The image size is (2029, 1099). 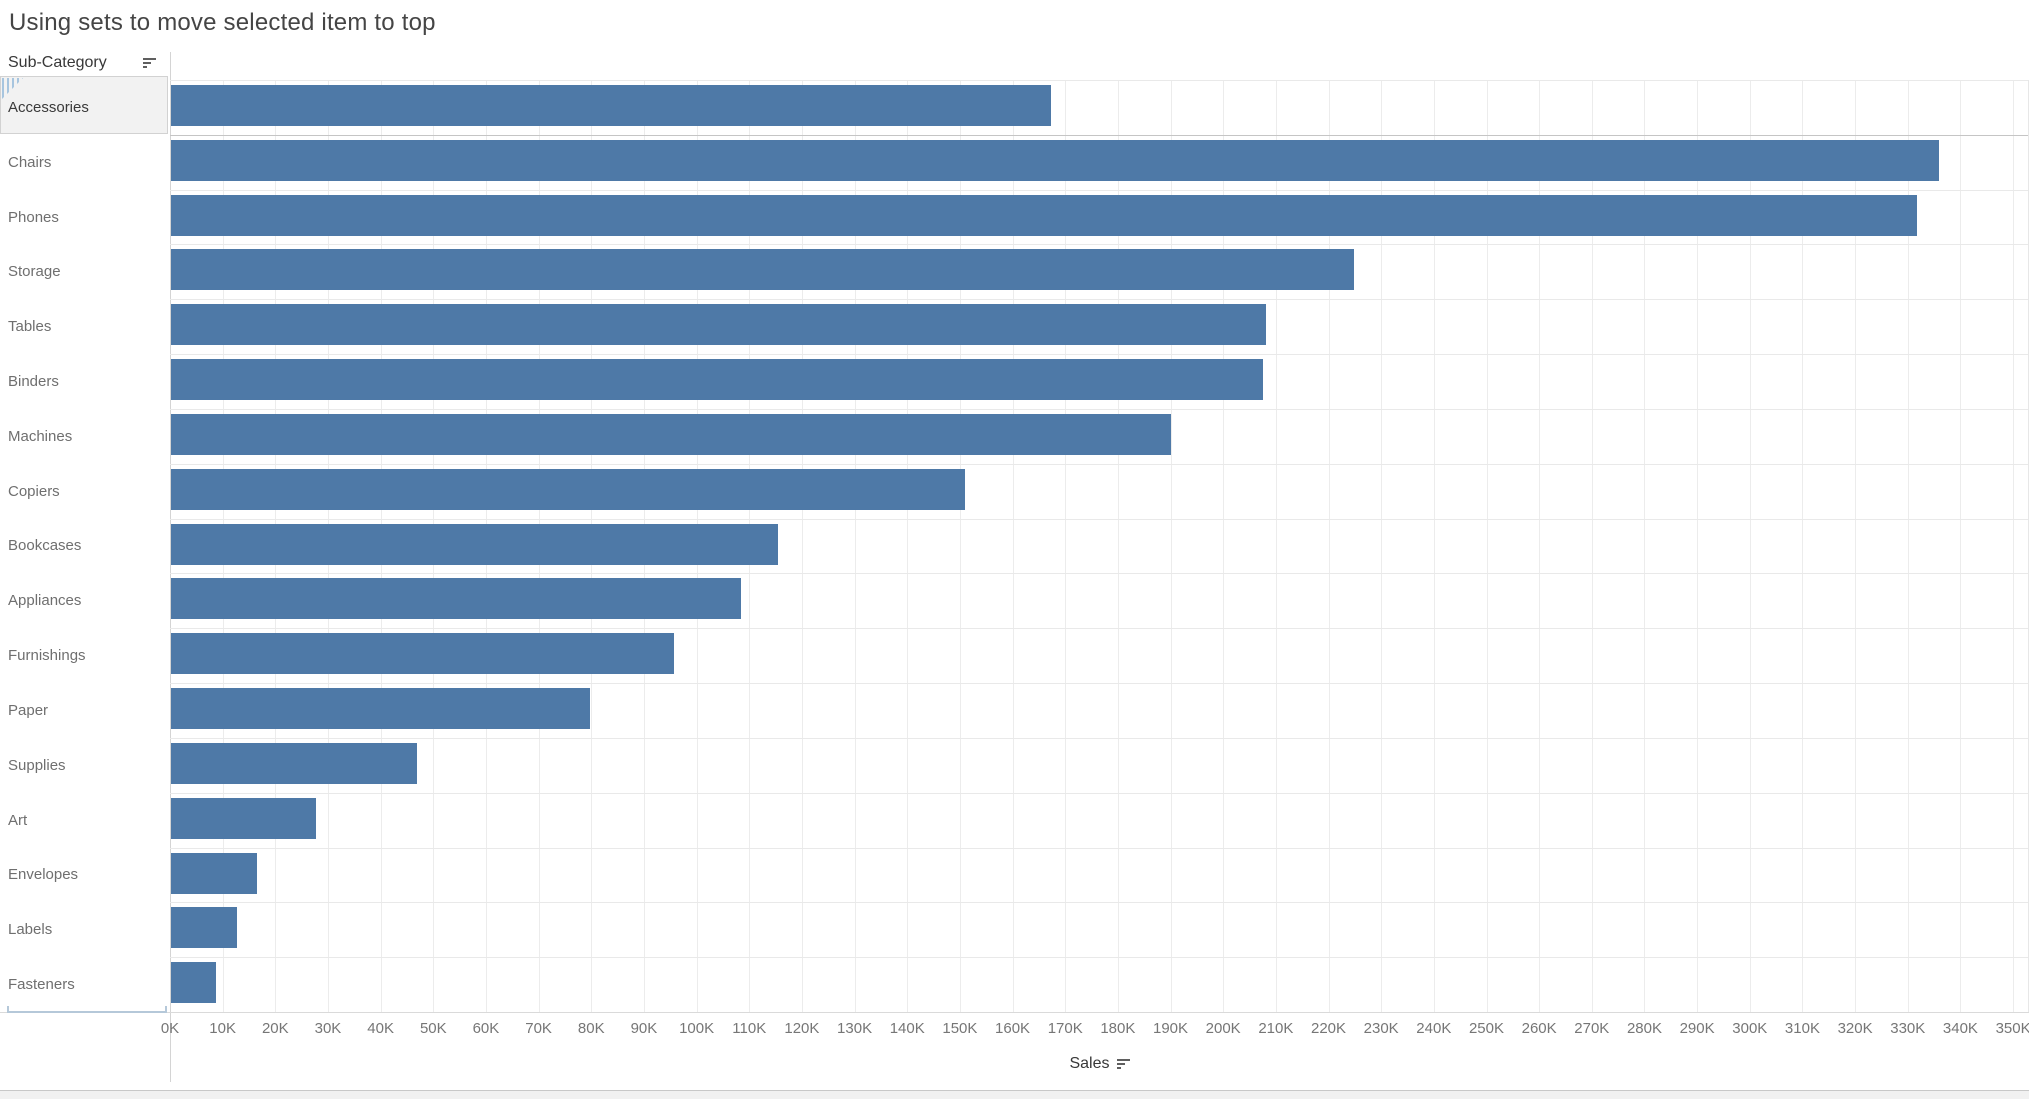 I want to click on horizontal-scrollbar, so click(x=1014, y=1094).